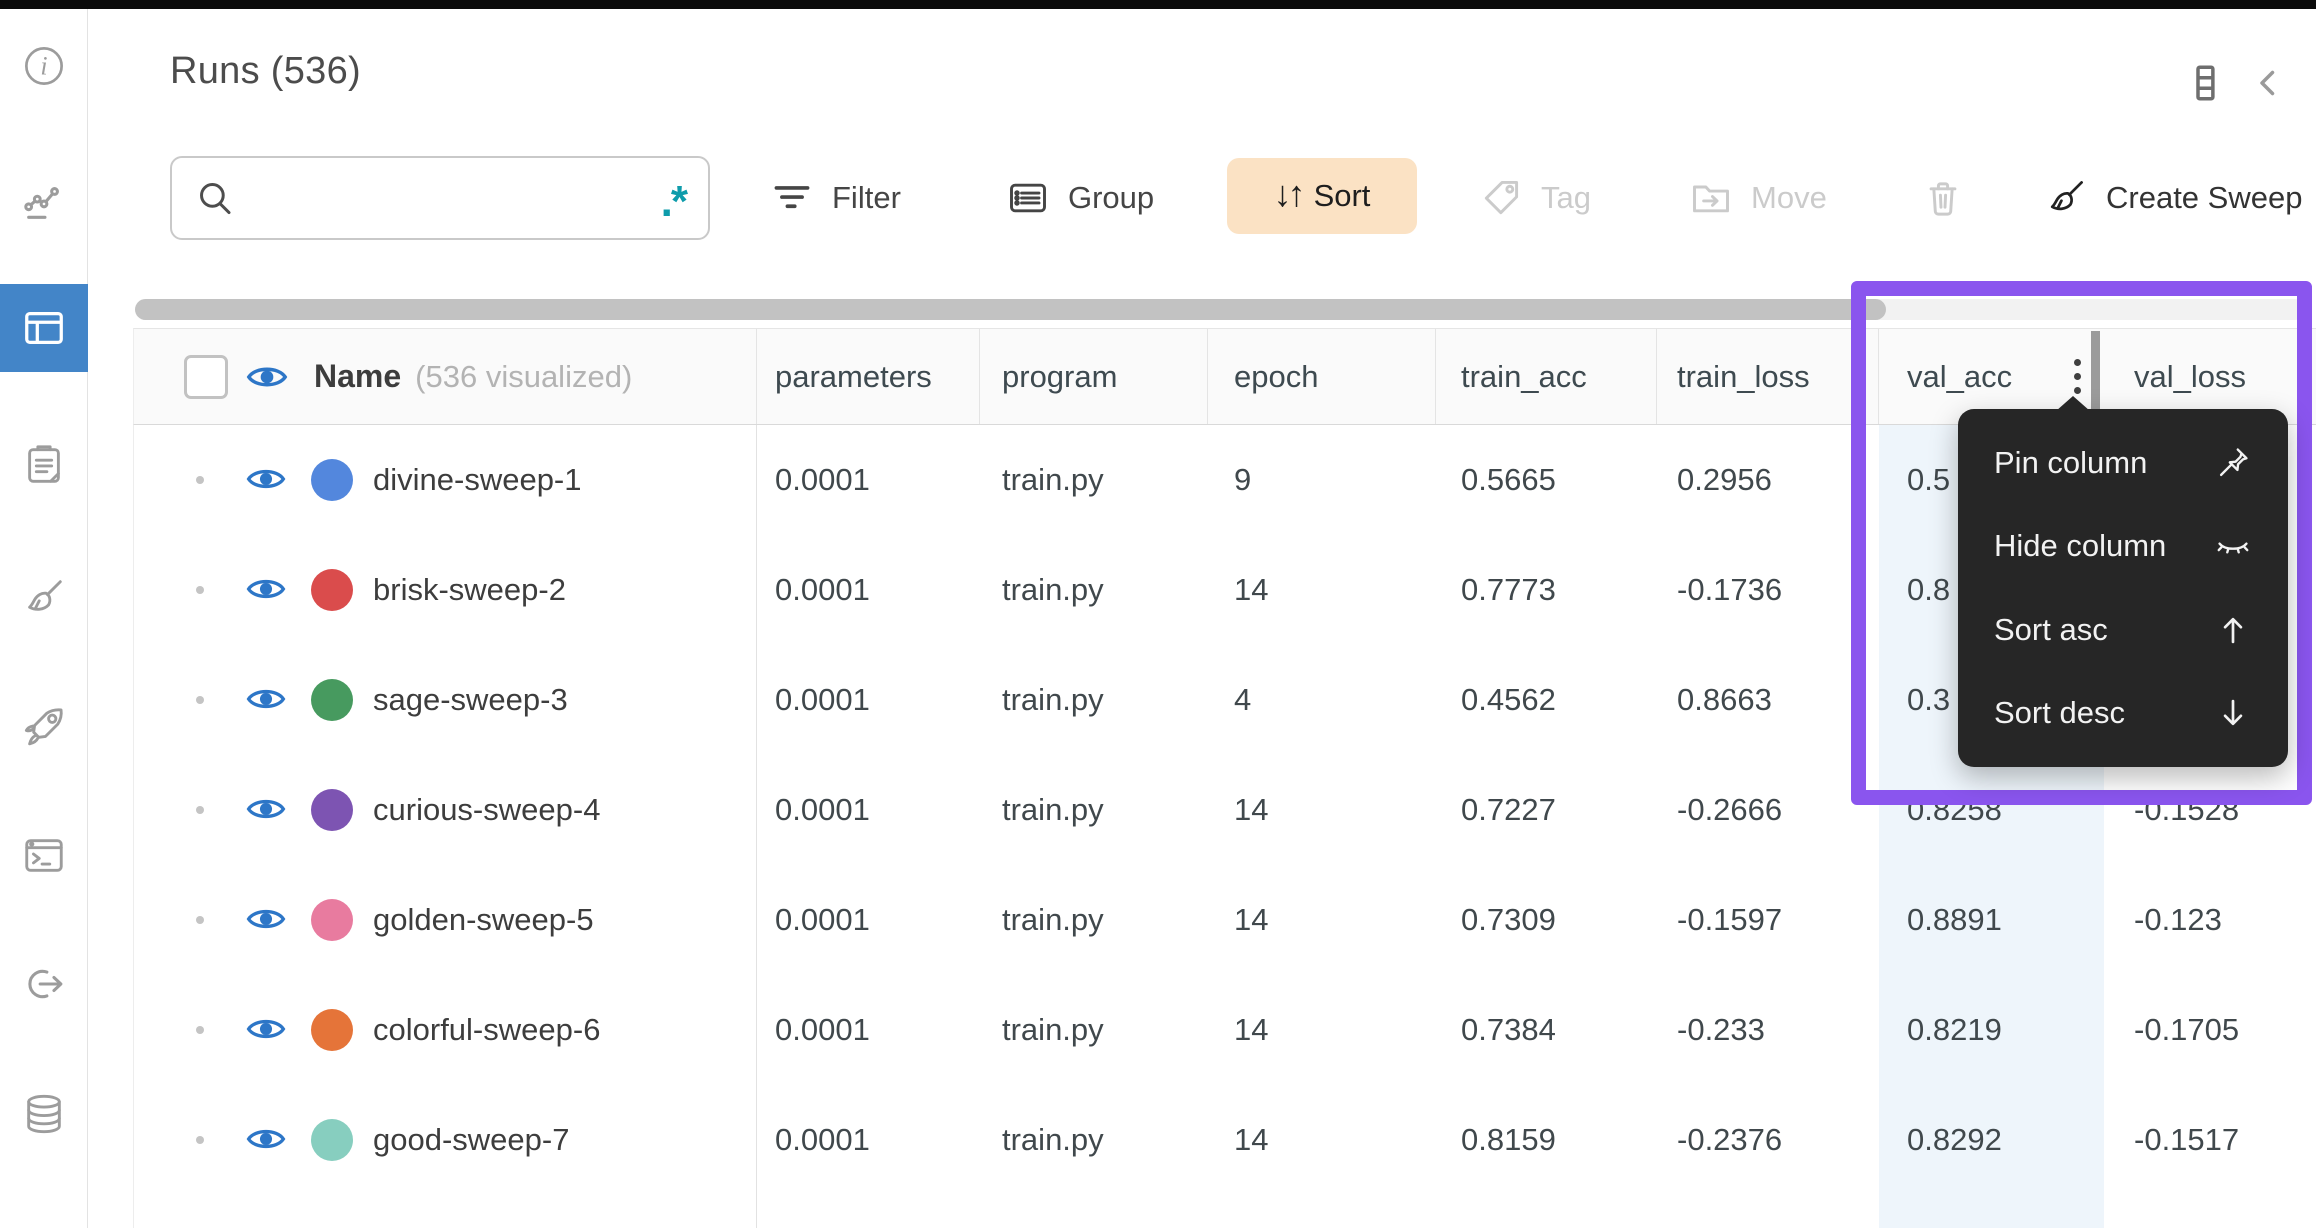  What do you see at coordinates (1508, 699) in the screenshot?
I see `cell-train-acc: 0.4562` at bounding box center [1508, 699].